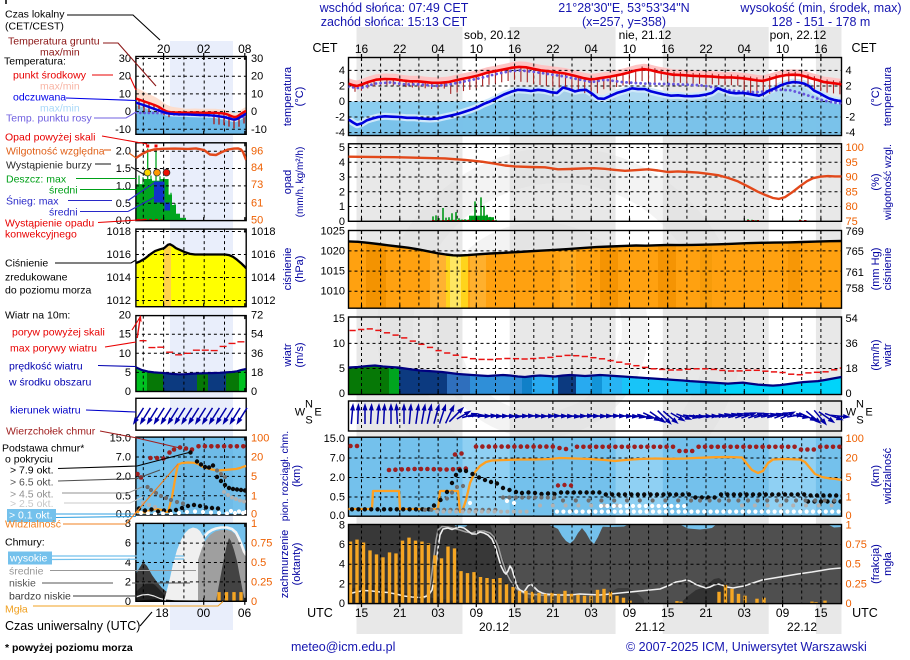  I want to click on svg-text: 20.12, so click(494, 627).